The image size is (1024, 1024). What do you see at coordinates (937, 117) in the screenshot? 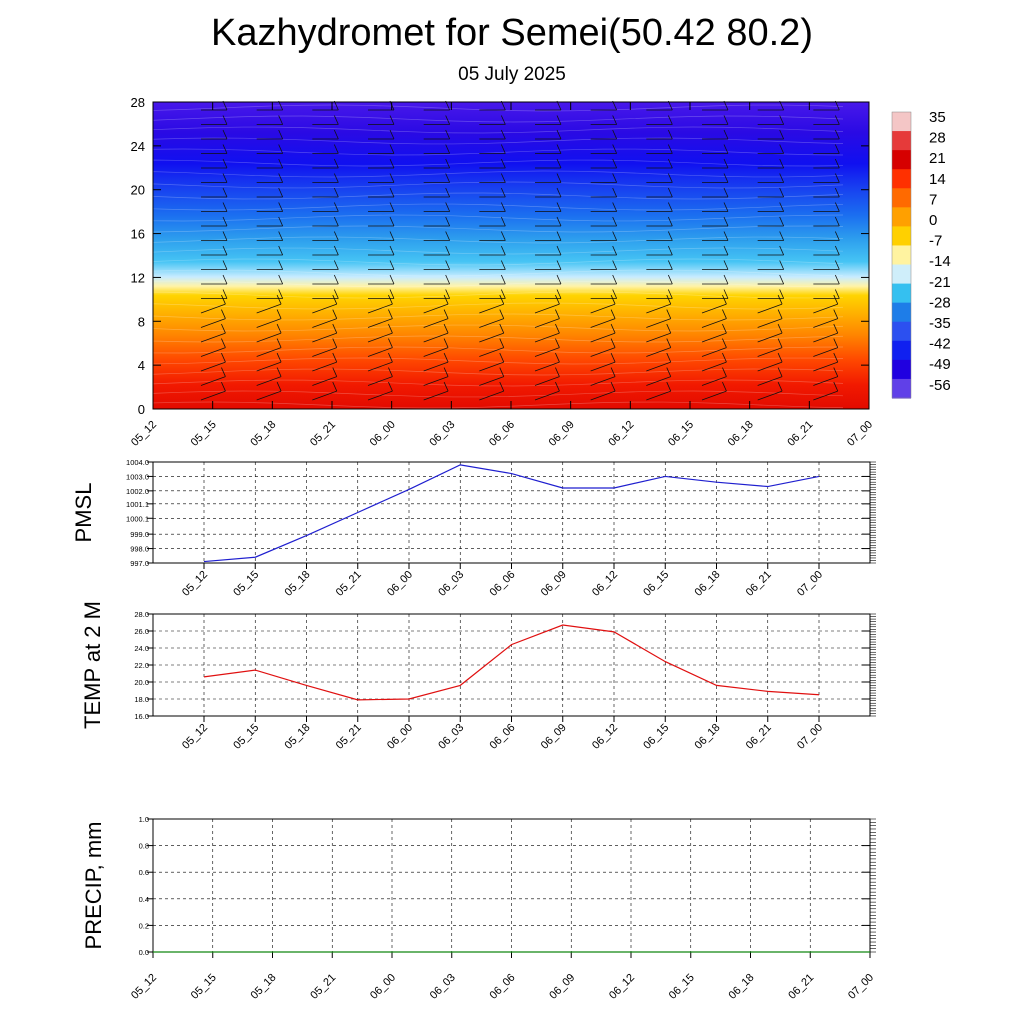
I see `colorbar-label: 35` at bounding box center [937, 117].